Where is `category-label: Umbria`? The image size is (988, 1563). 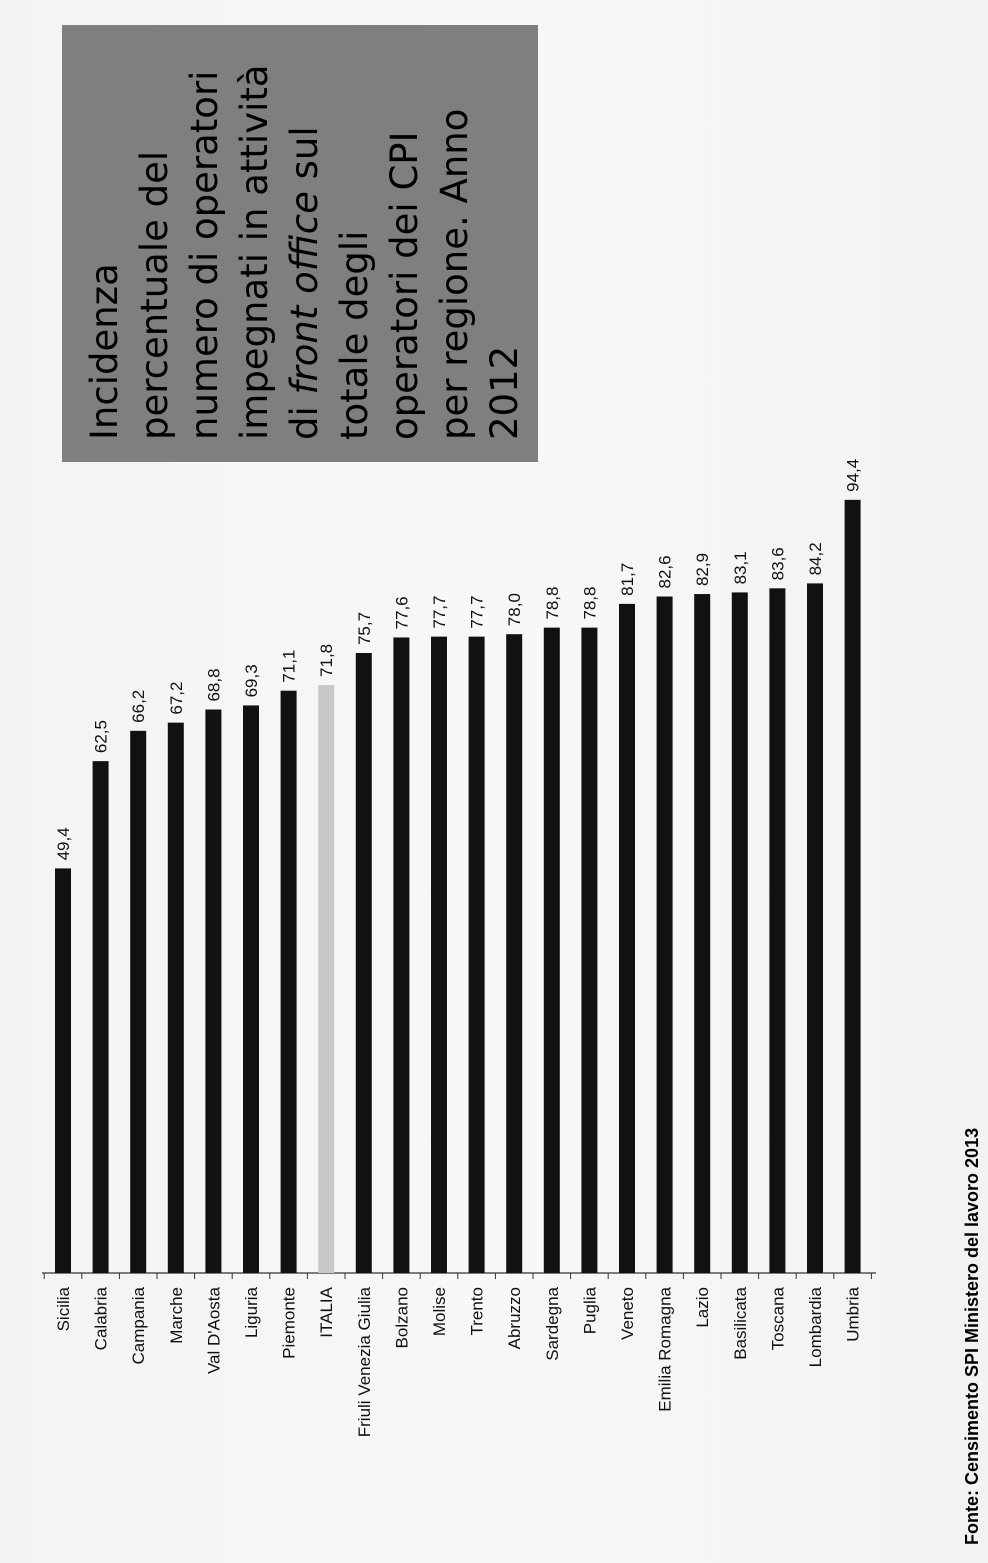
category-label: Umbria is located at coordinates (853, 1313).